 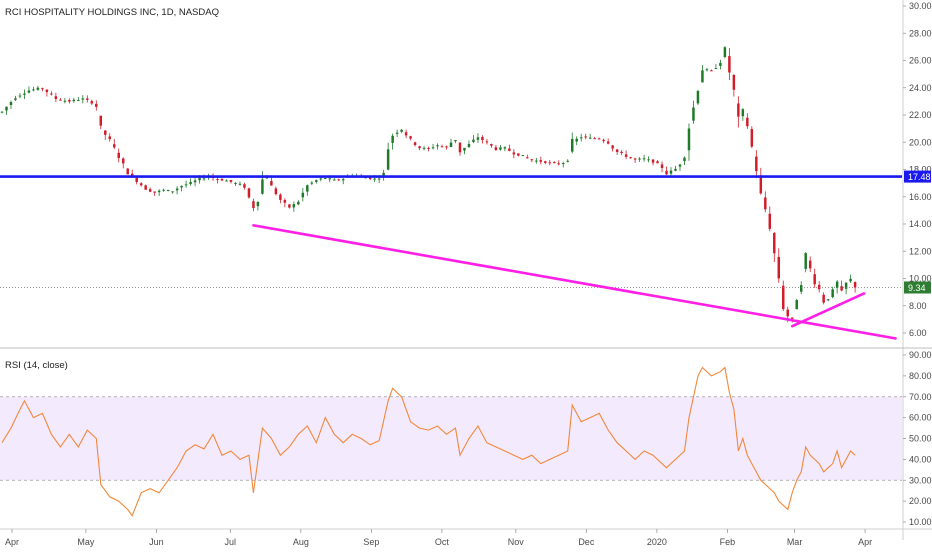 What do you see at coordinates (920, 522) in the screenshot?
I see `rsi-tick-label: 10.00` at bounding box center [920, 522].